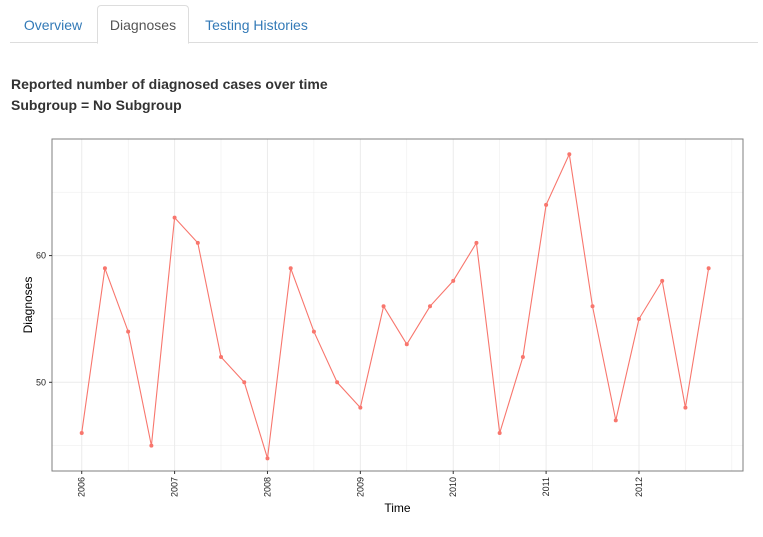 The height and width of the screenshot is (537, 763). I want to click on x-tick-label: 2010, so click(453, 487).